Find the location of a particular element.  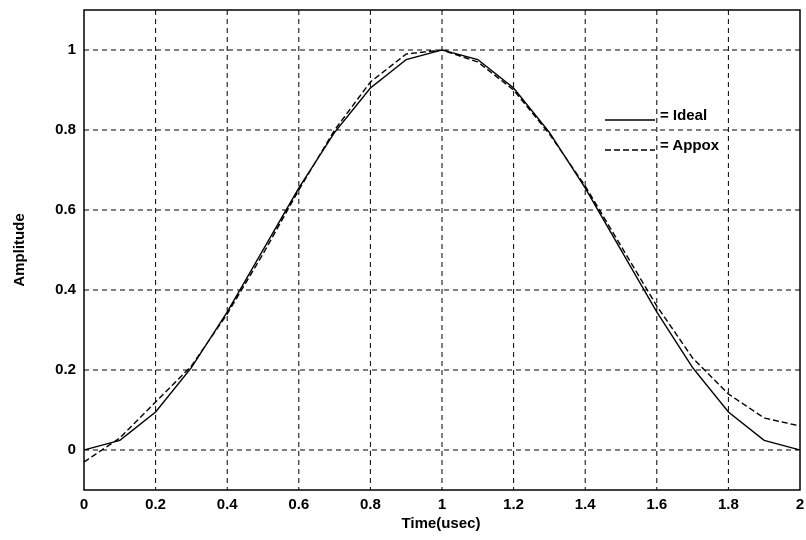

x-tick-label: 0.6 is located at coordinates (298, 504).